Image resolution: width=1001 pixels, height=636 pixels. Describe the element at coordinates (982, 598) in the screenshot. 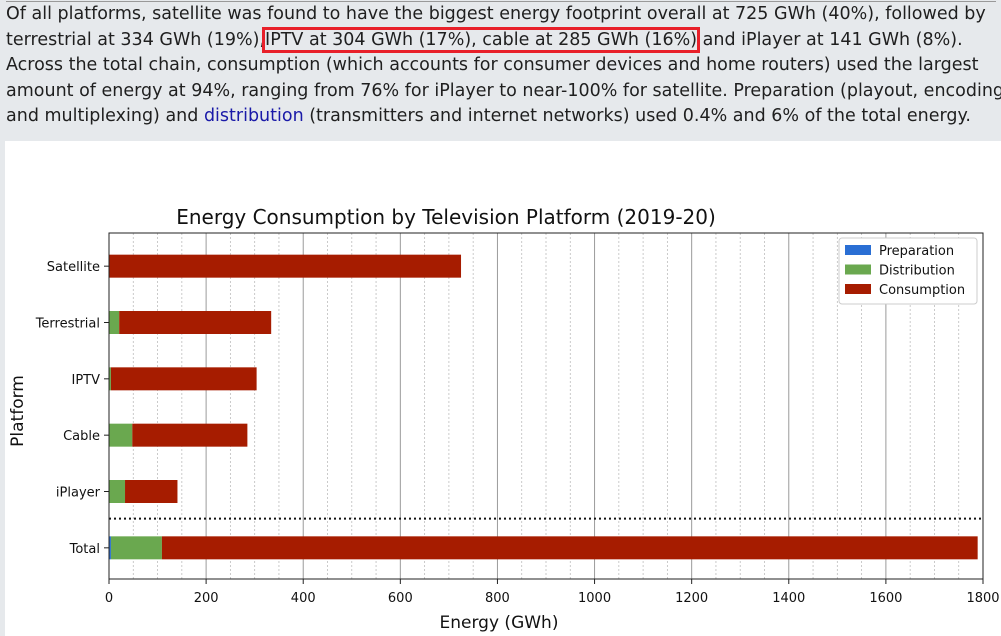

I see `x-tick-label: 1800` at that location.